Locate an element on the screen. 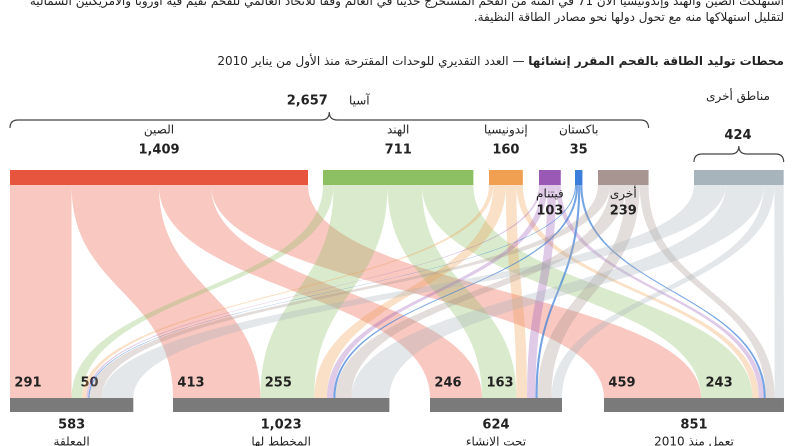 Image resolution: width=792 pixels, height=446 pixels. source-value: 103 is located at coordinates (549, 211).